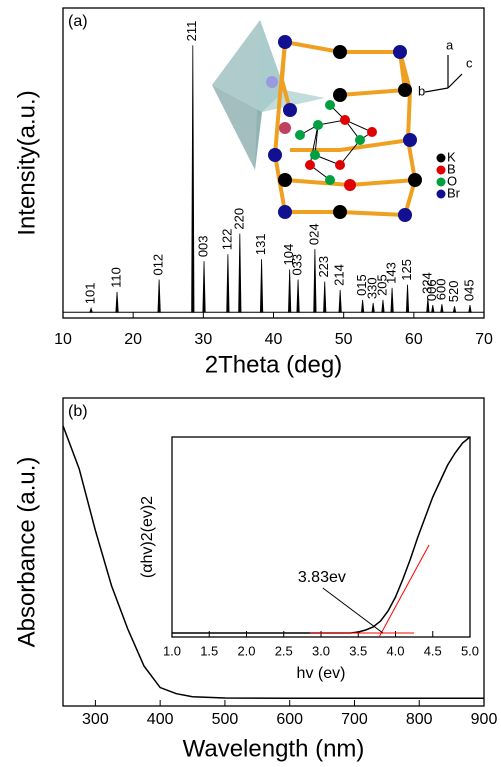 Image resolution: width=501 pixels, height=767 pixels. Describe the element at coordinates (468, 290) in the screenshot. I see `peak-label: 045` at that location.